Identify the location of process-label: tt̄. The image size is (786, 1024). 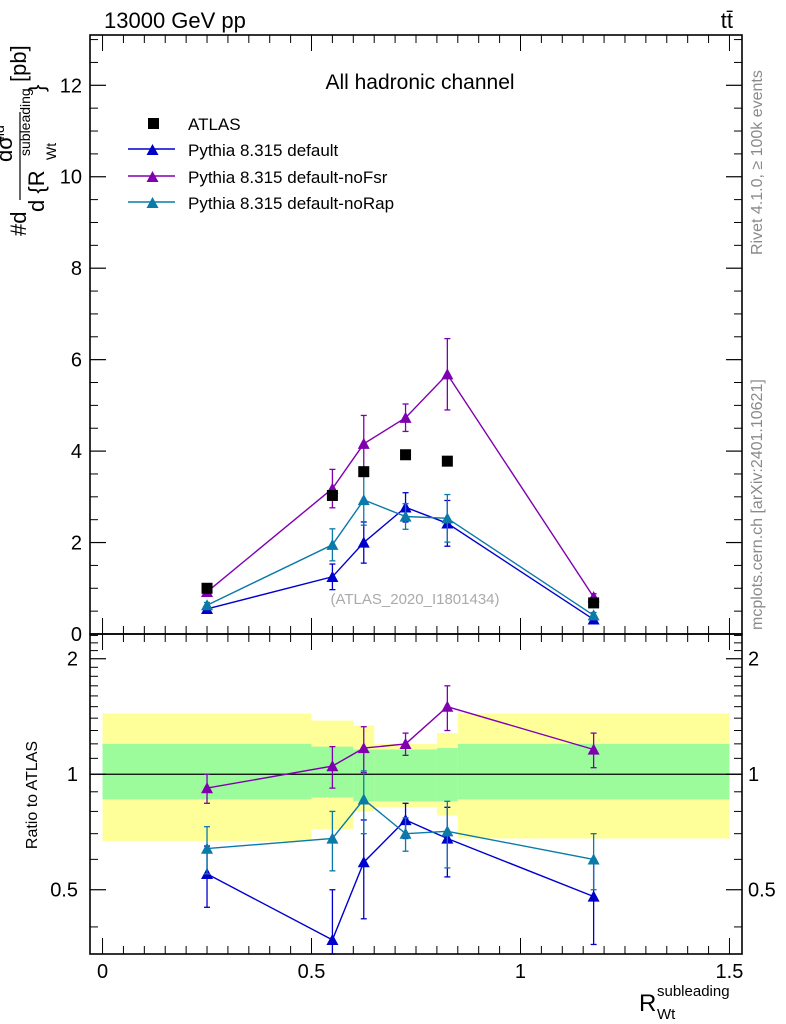
(727, 20).